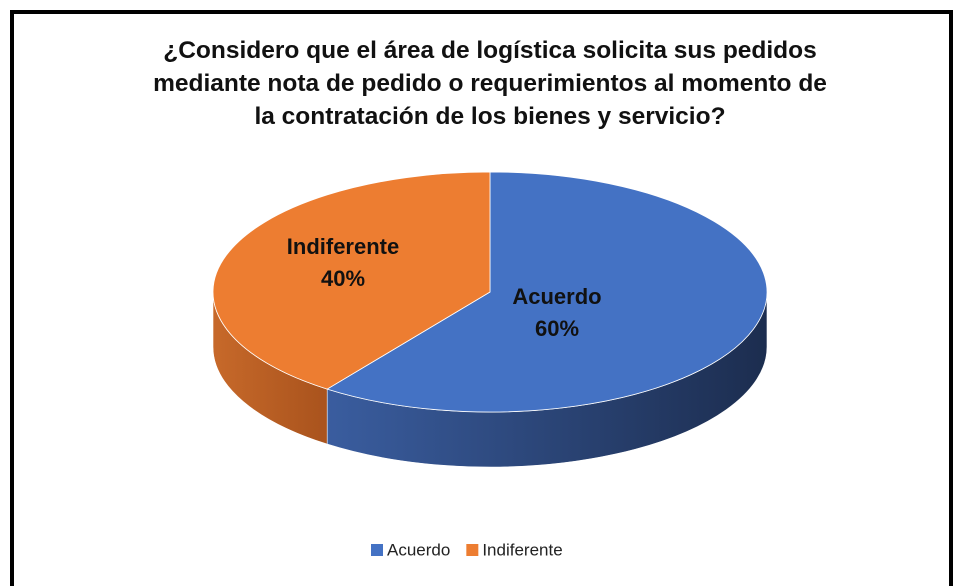 The image size is (963, 586). What do you see at coordinates (343, 278) in the screenshot?
I see `slice-value-label: 40%` at bounding box center [343, 278].